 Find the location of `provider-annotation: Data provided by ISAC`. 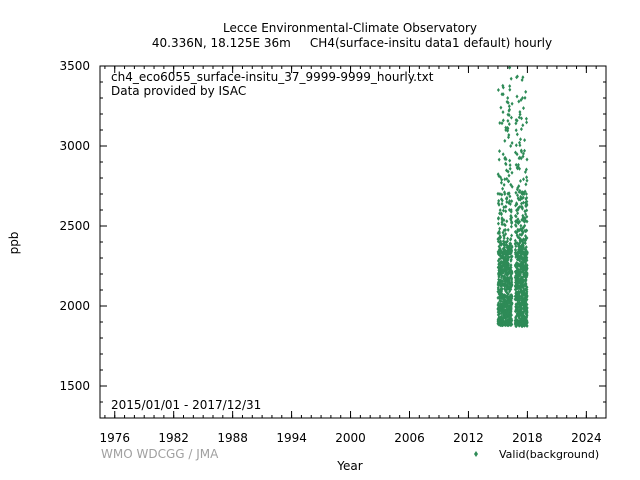

provider-annotation: Data provided by ISAC is located at coordinates (178, 91).